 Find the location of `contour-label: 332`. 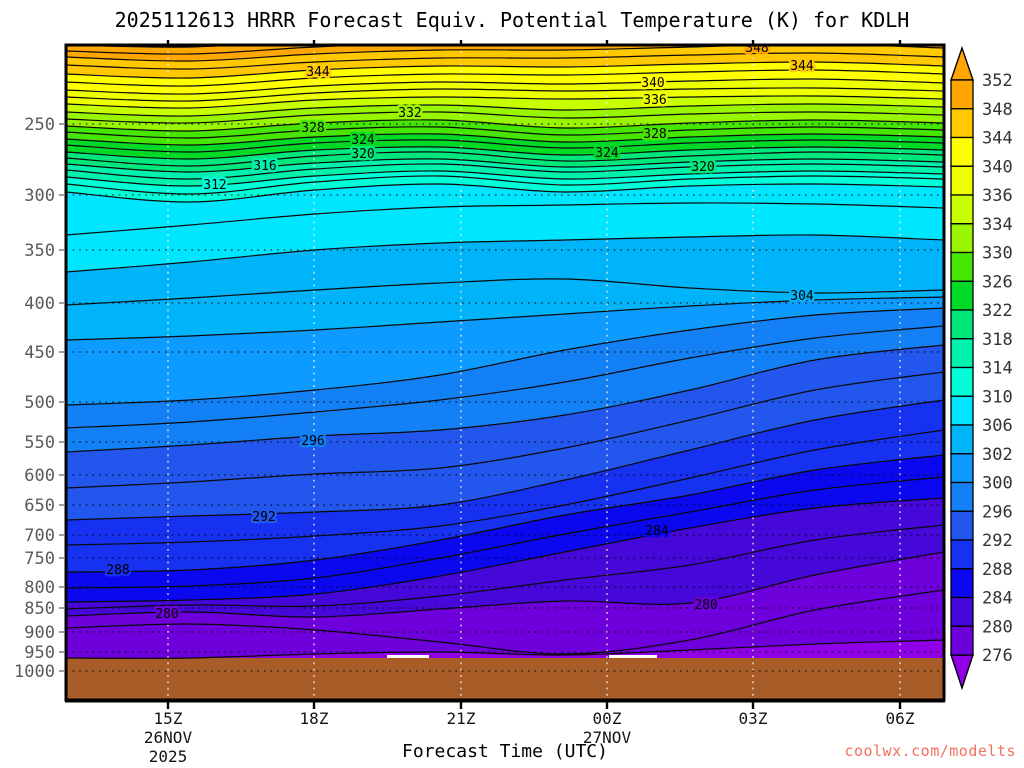

contour-label: 332 is located at coordinates (409, 113).